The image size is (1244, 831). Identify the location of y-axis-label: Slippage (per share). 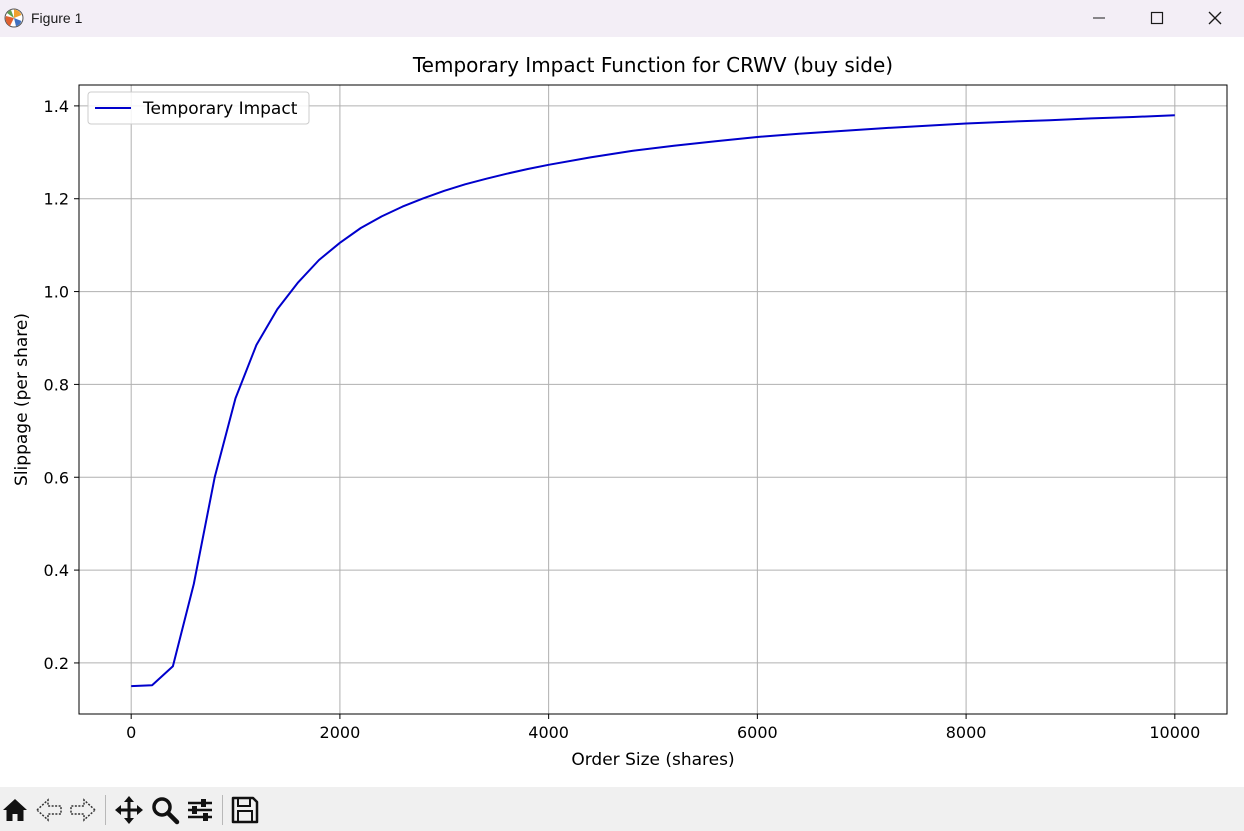
(22, 399).